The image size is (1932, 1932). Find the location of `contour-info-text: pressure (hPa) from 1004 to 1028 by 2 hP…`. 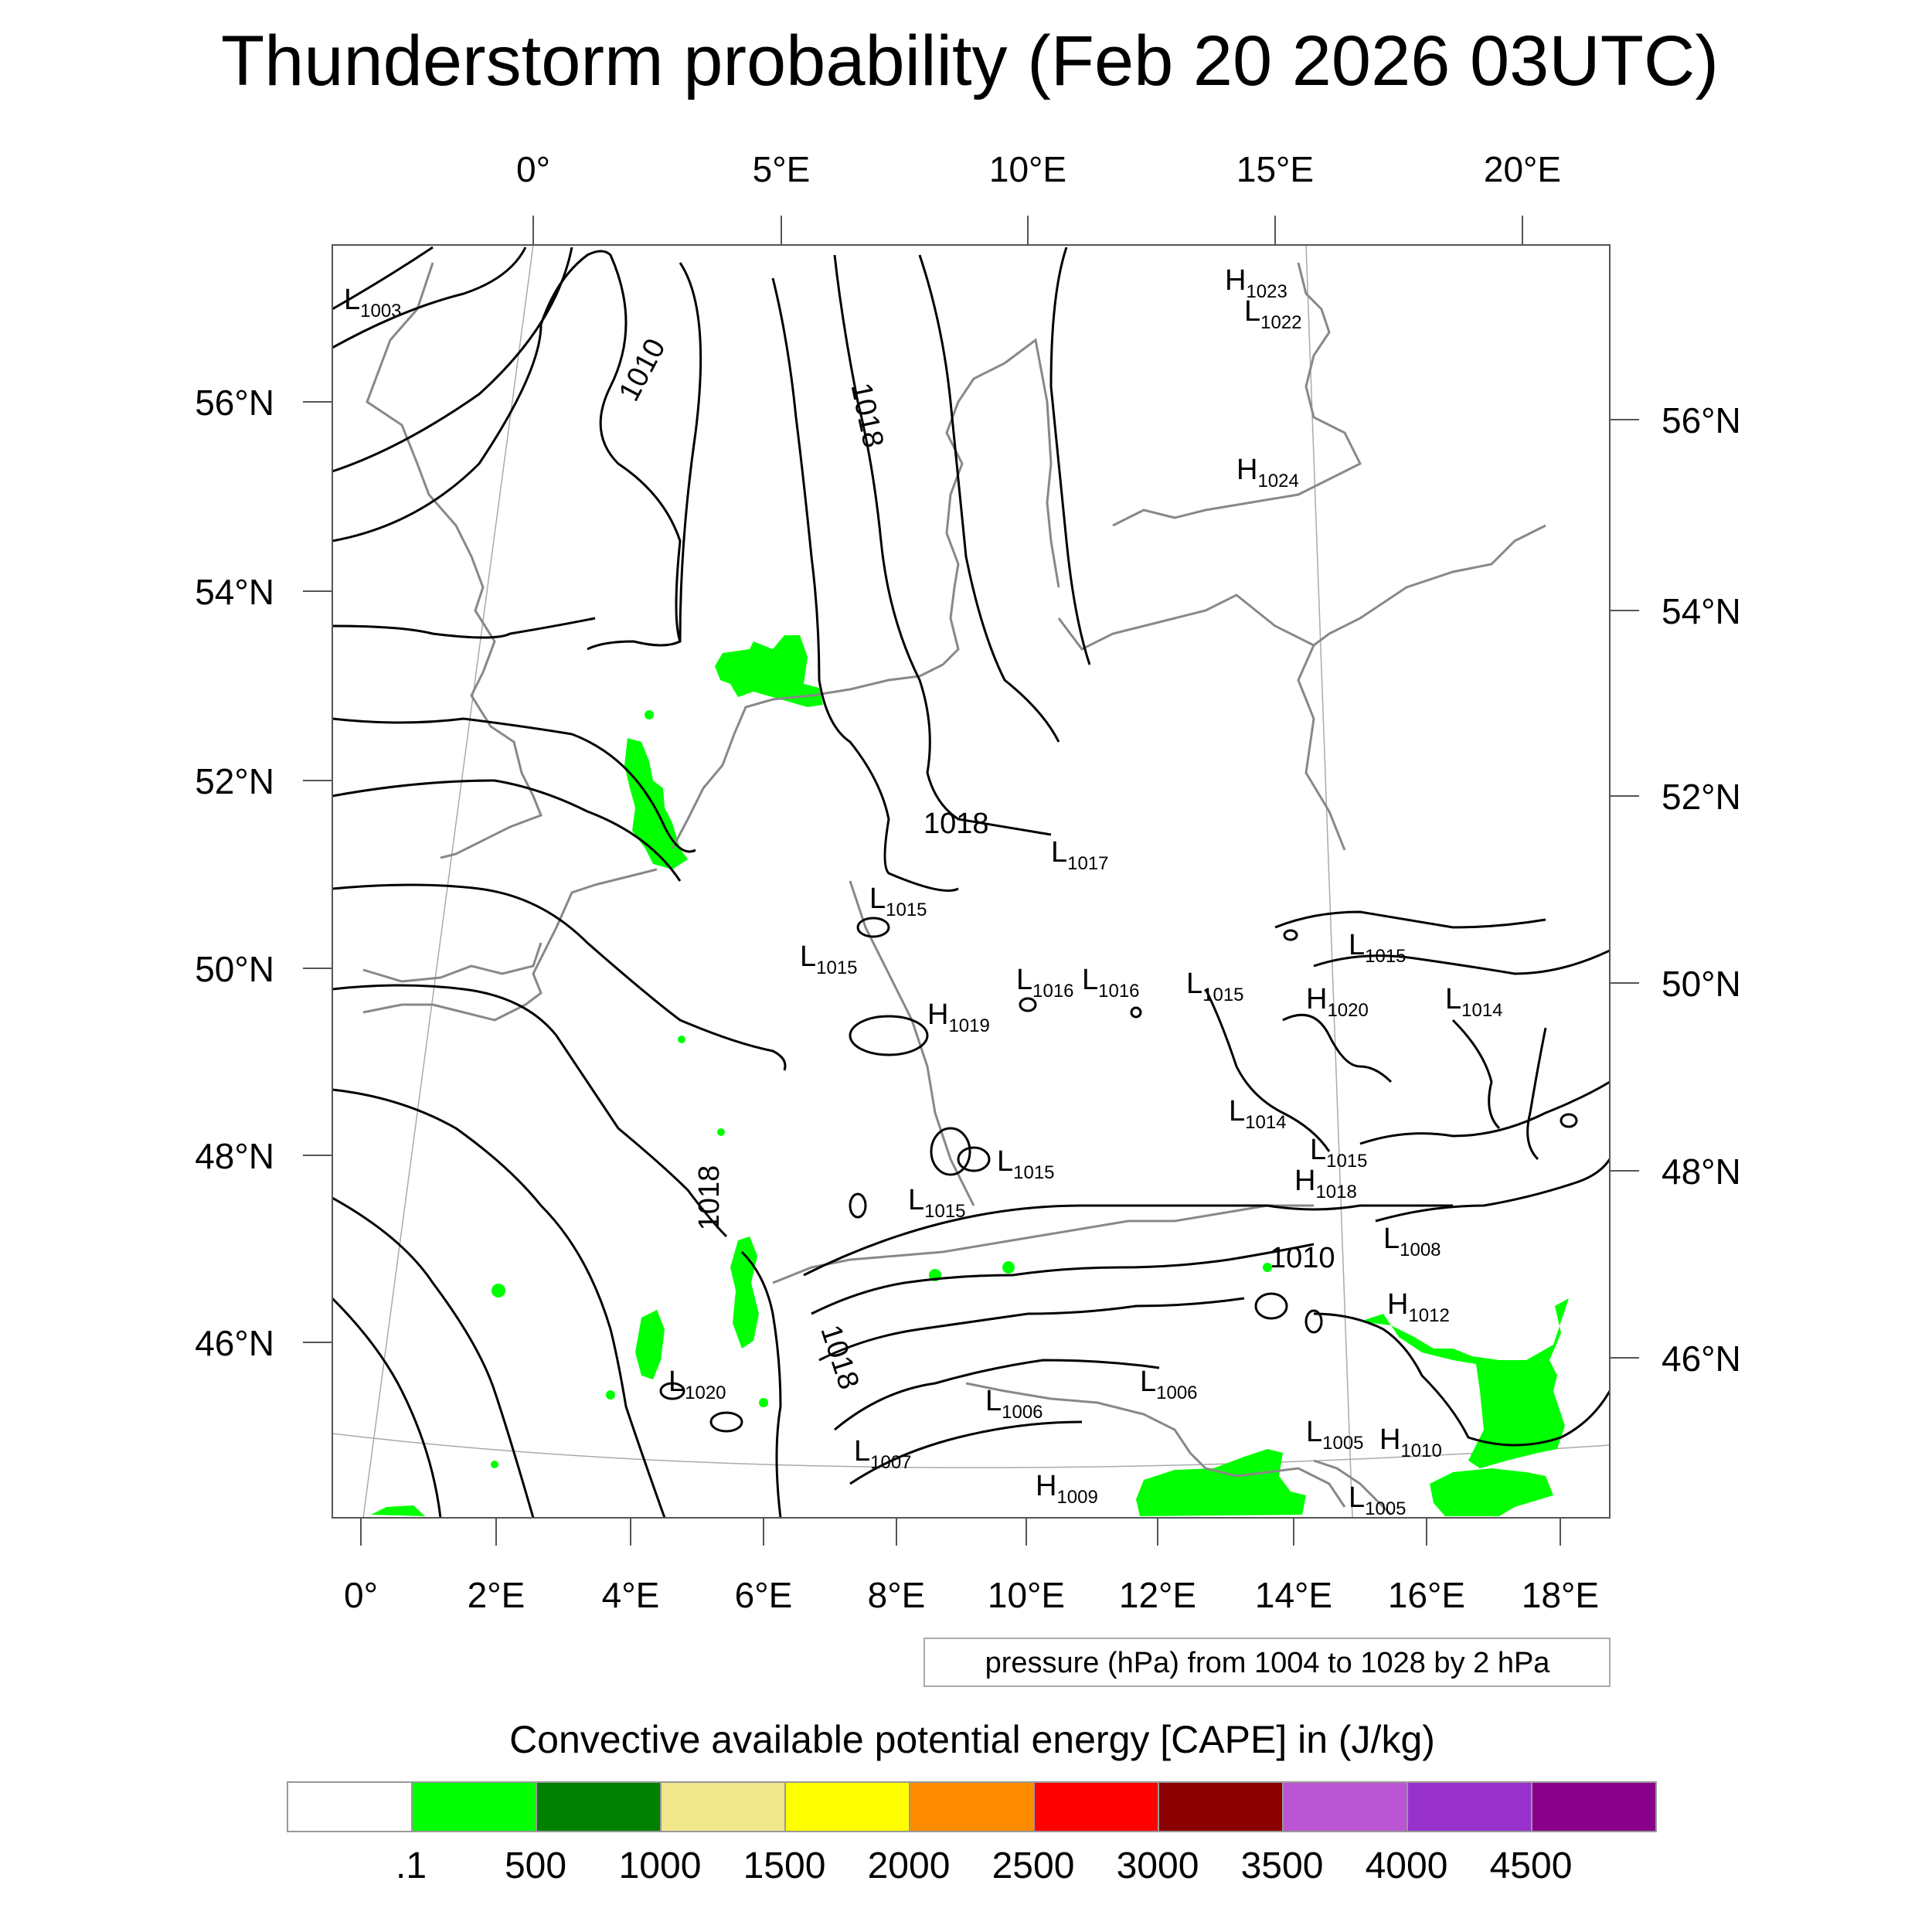

contour-info-text: pressure (hPa) from 1004 to 1028 by 2 hP… is located at coordinates (1268, 1663).